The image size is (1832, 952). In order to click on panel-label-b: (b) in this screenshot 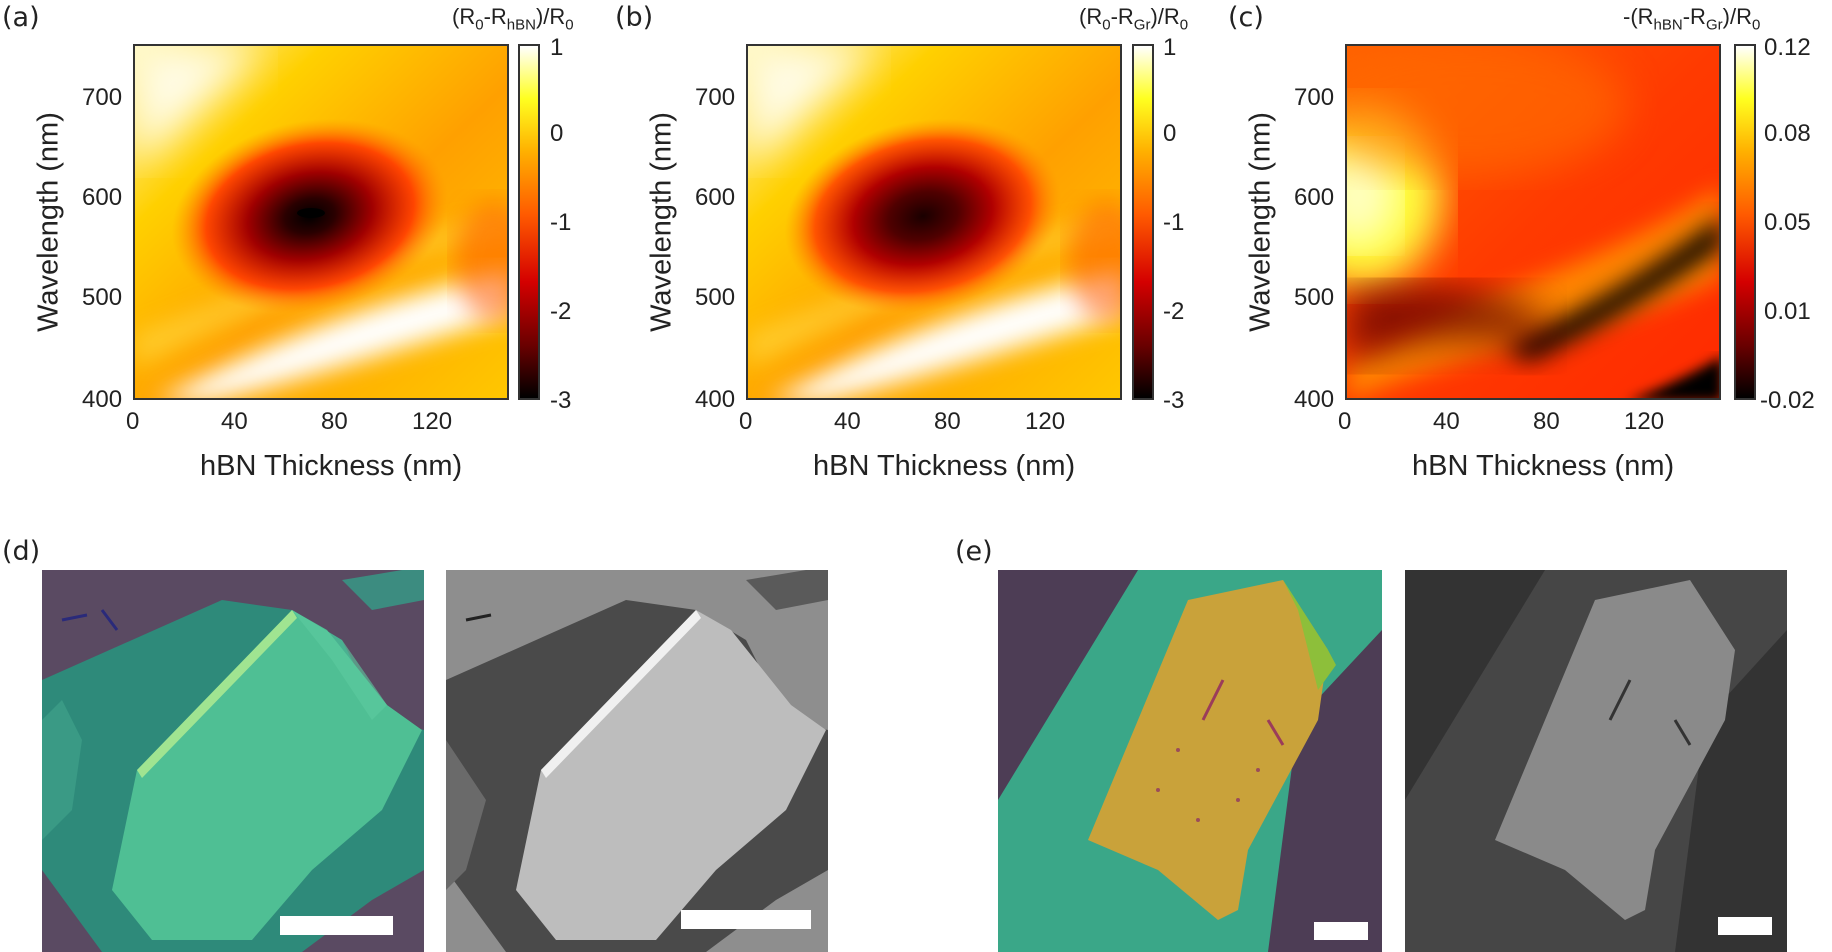, I will do `click(634, 17)`.